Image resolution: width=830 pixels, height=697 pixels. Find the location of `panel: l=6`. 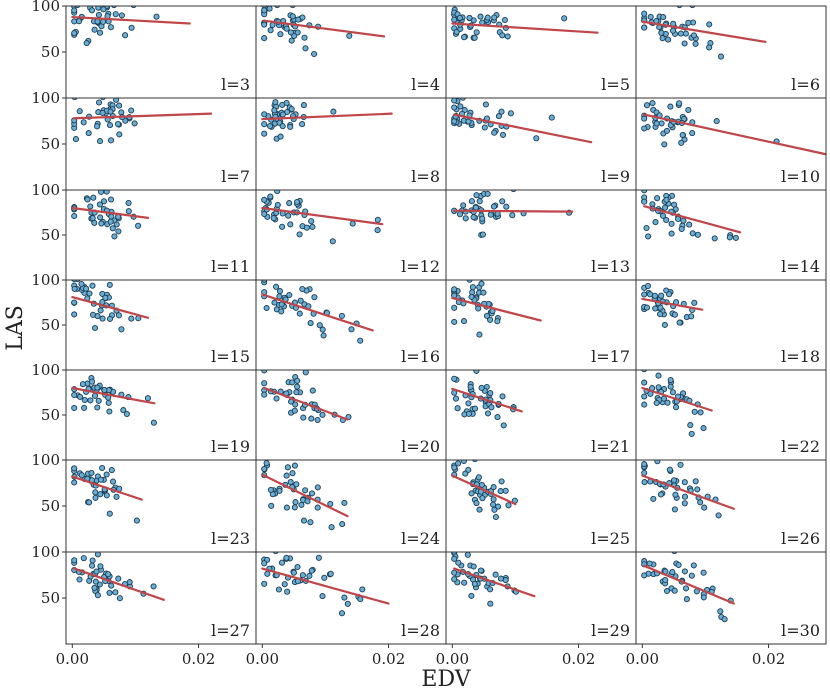

panel: l=6 is located at coordinates (731, 52).